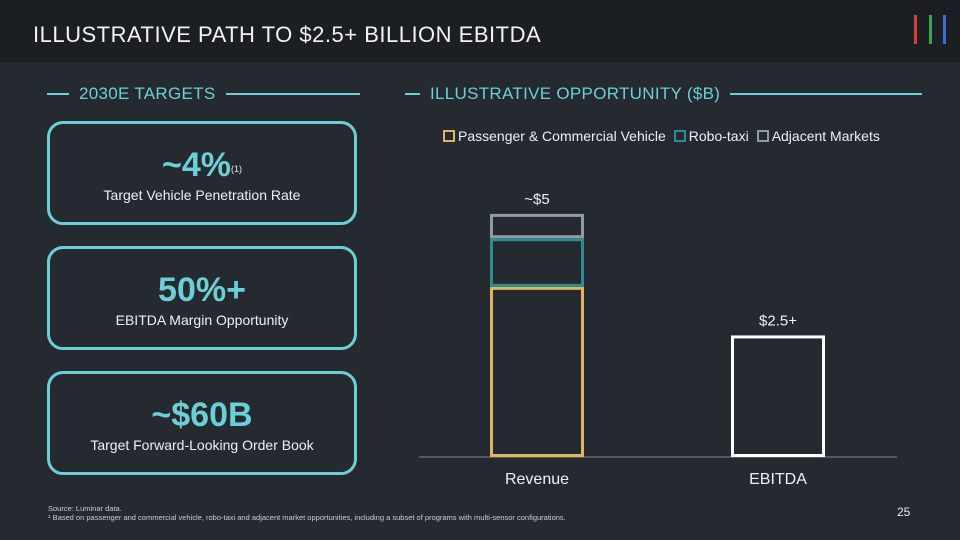 This screenshot has width=960, height=540. I want to click on legend-item-adjacent: Adjacent Markets, so click(818, 136).